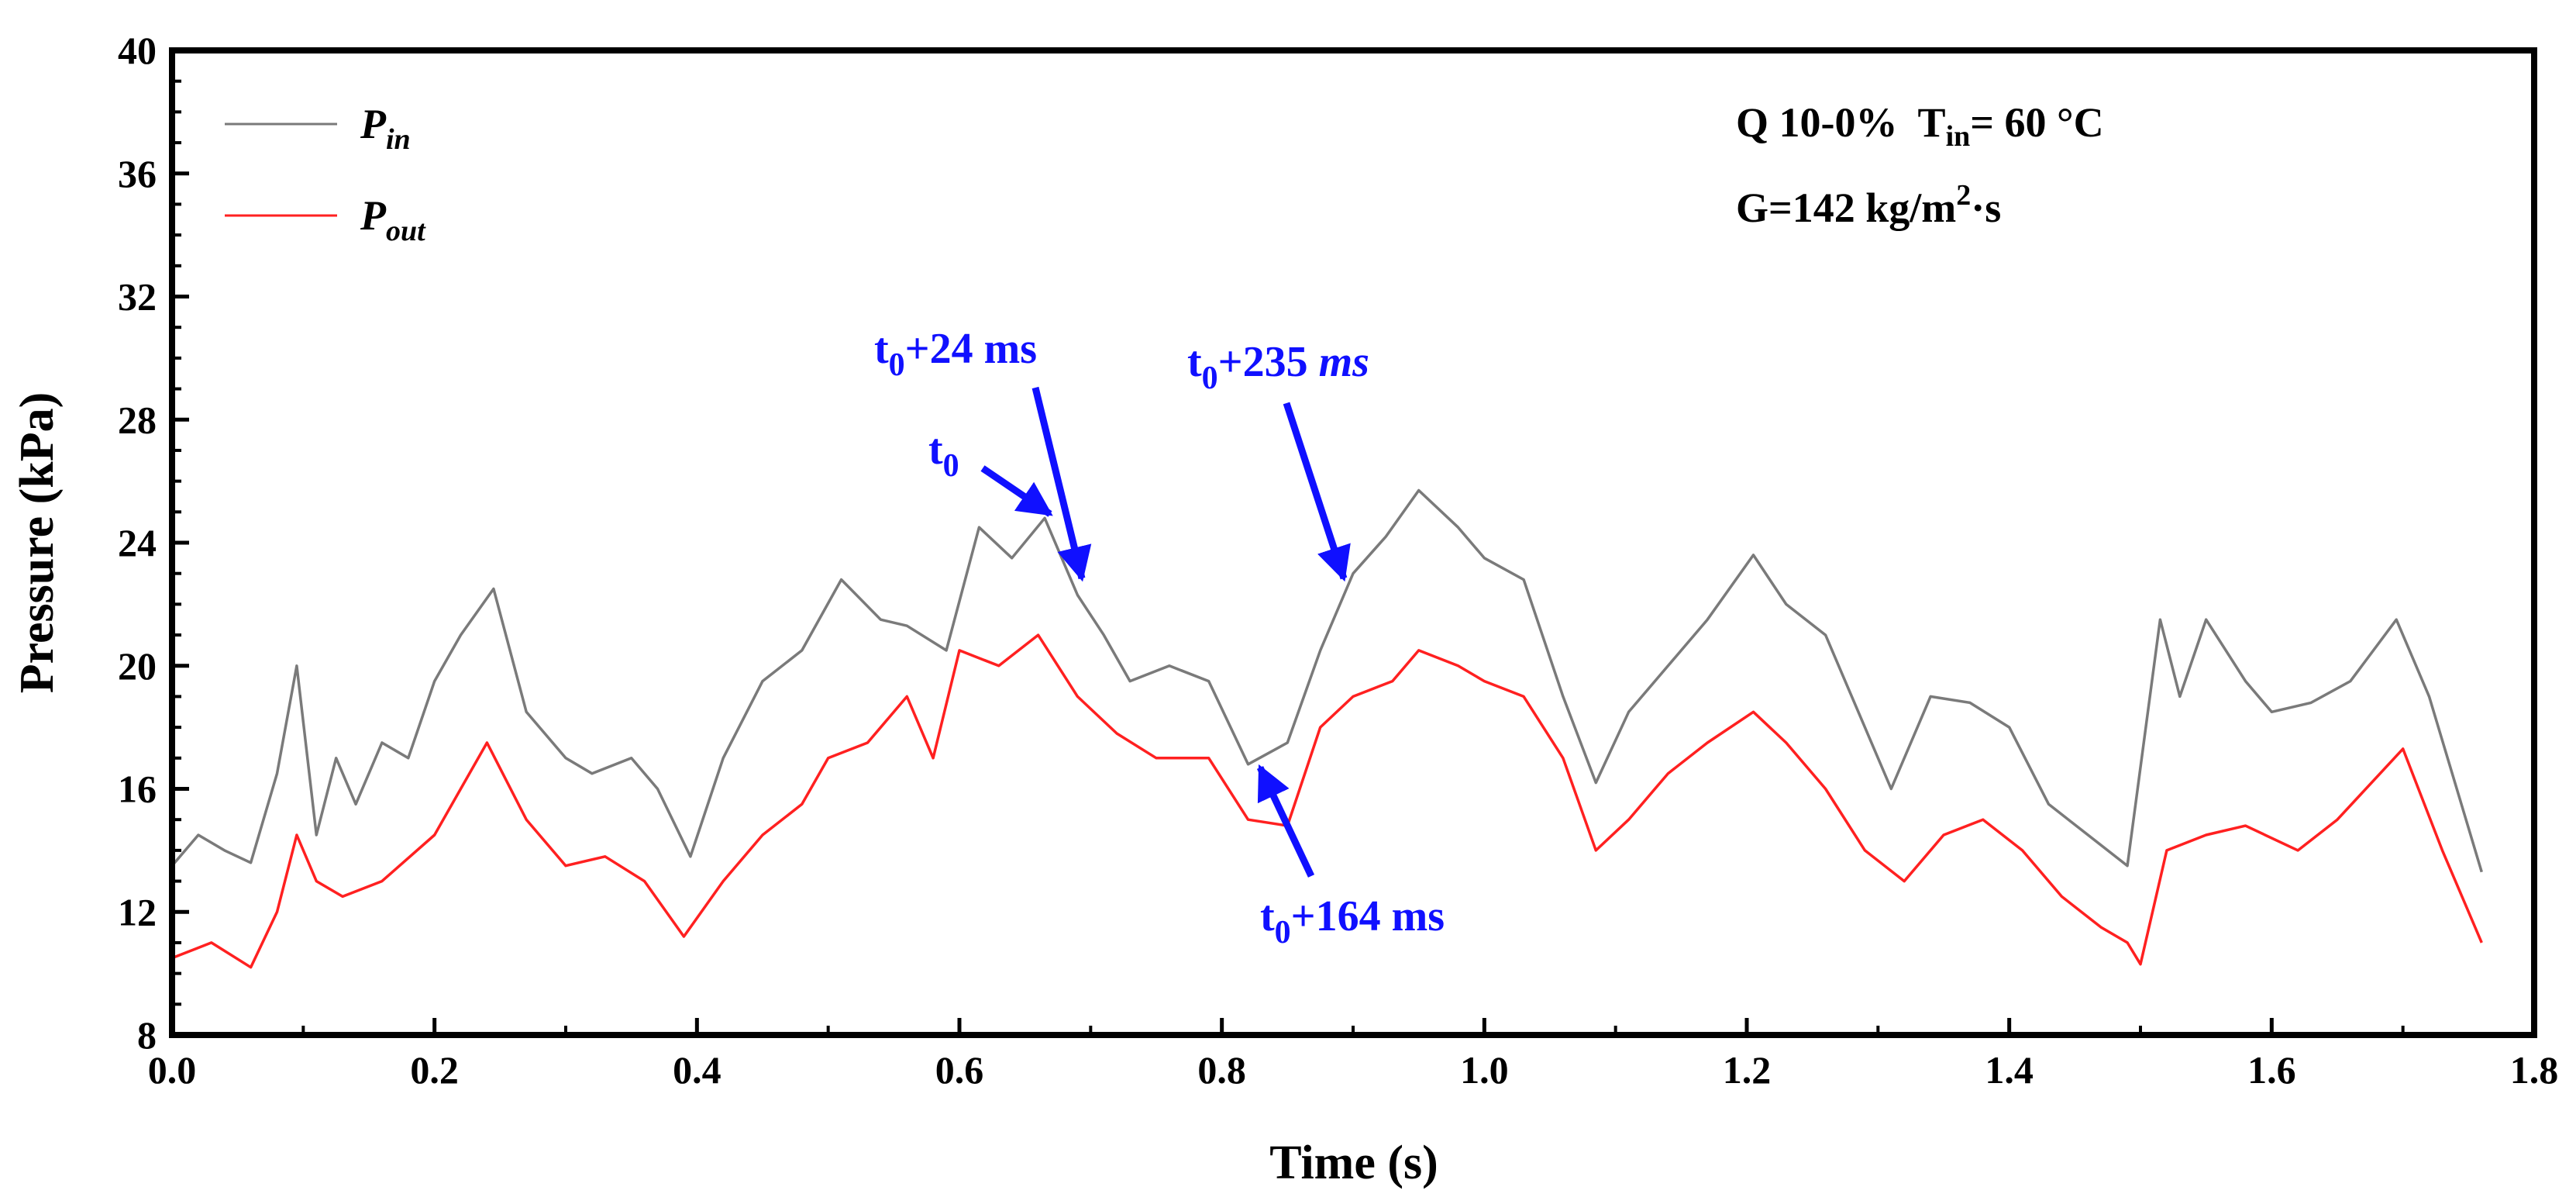 Image resolution: width=2576 pixels, height=1204 pixels. I want to click on x-tick-label: 0.6, so click(959, 1070).